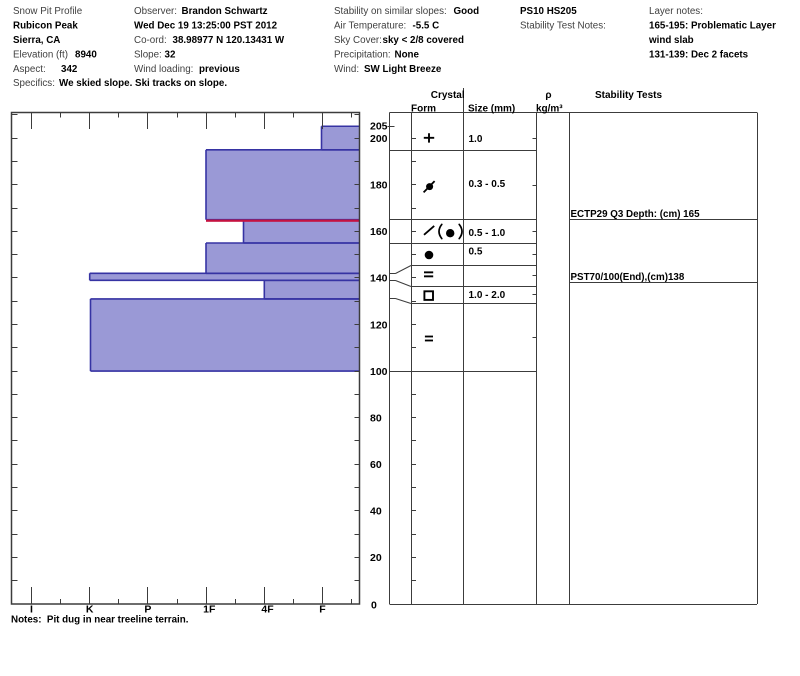  I want to click on svg-text: previous, so click(219, 69).